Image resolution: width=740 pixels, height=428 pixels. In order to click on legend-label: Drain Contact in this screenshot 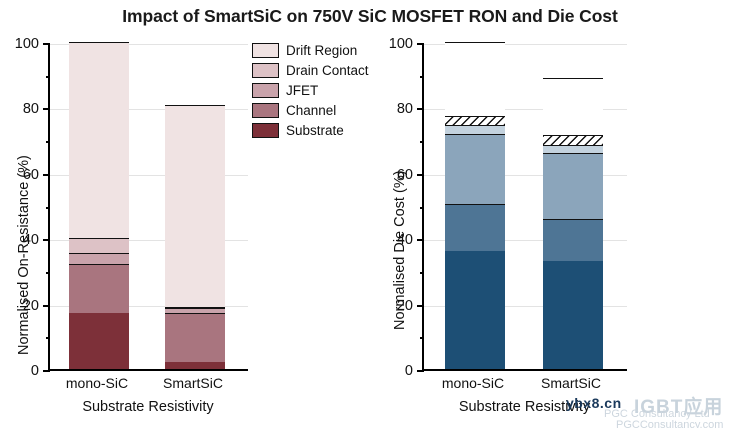, I will do `click(327, 70)`.